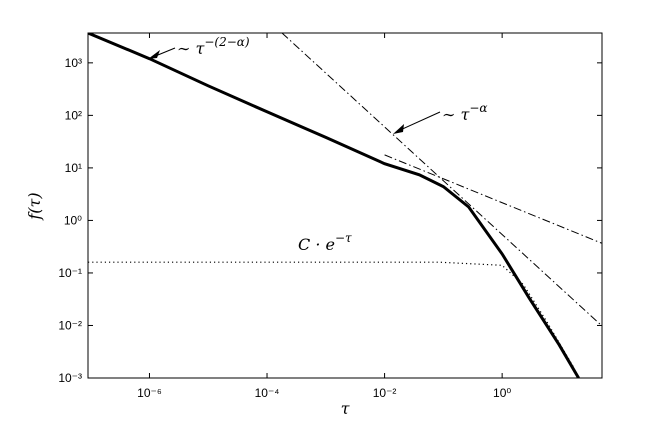 This screenshot has height=427, width=664. What do you see at coordinates (502, 393) in the screenshot?
I see `x-tick-label: 10⁰` at bounding box center [502, 393].